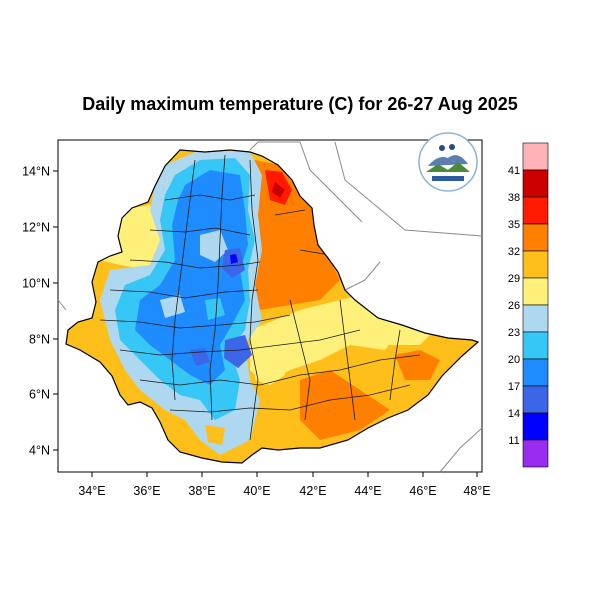 This screenshot has width=600, height=600. Describe the element at coordinates (201, 491) in the screenshot. I see `x-tick-label: 38°E` at that location.